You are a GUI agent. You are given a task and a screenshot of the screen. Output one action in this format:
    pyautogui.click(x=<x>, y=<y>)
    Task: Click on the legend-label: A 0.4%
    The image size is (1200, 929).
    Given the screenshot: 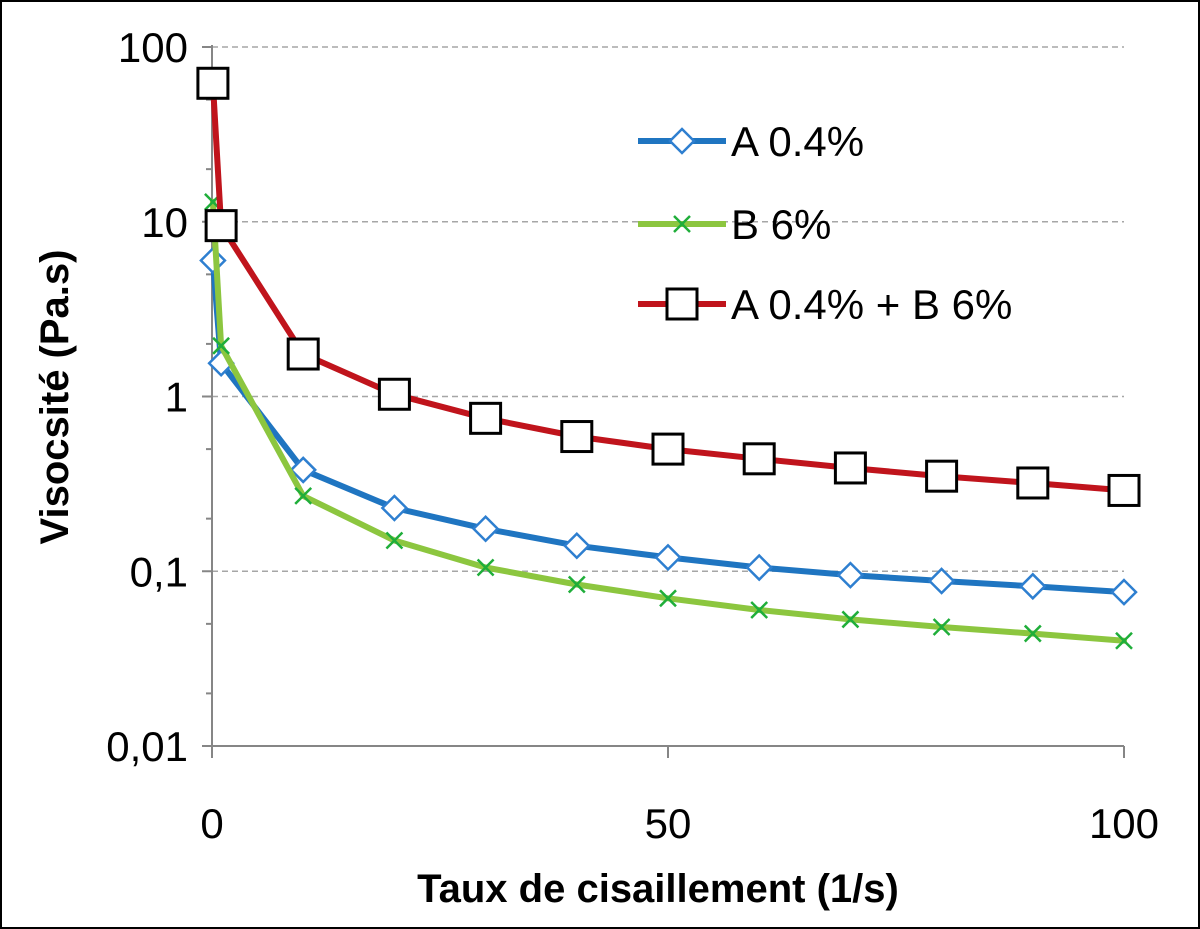 What is the action you would take?
    pyautogui.click(x=797, y=141)
    